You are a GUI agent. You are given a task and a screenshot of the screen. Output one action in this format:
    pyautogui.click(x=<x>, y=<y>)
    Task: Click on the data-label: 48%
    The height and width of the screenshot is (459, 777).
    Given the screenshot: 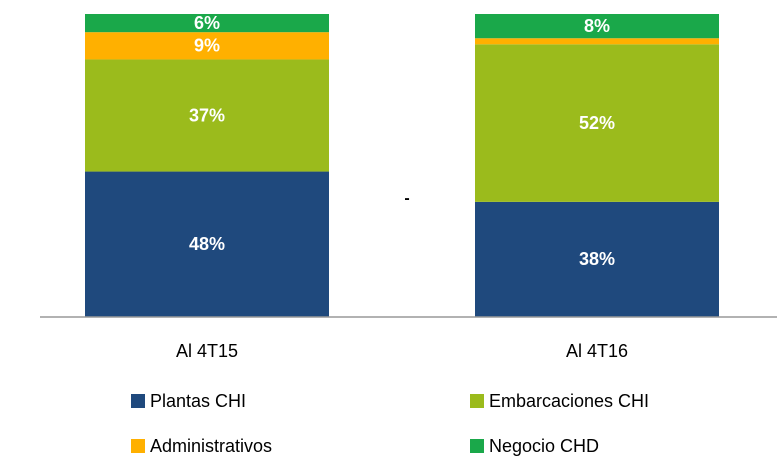 What is the action you would take?
    pyautogui.click(x=207, y=244)
    